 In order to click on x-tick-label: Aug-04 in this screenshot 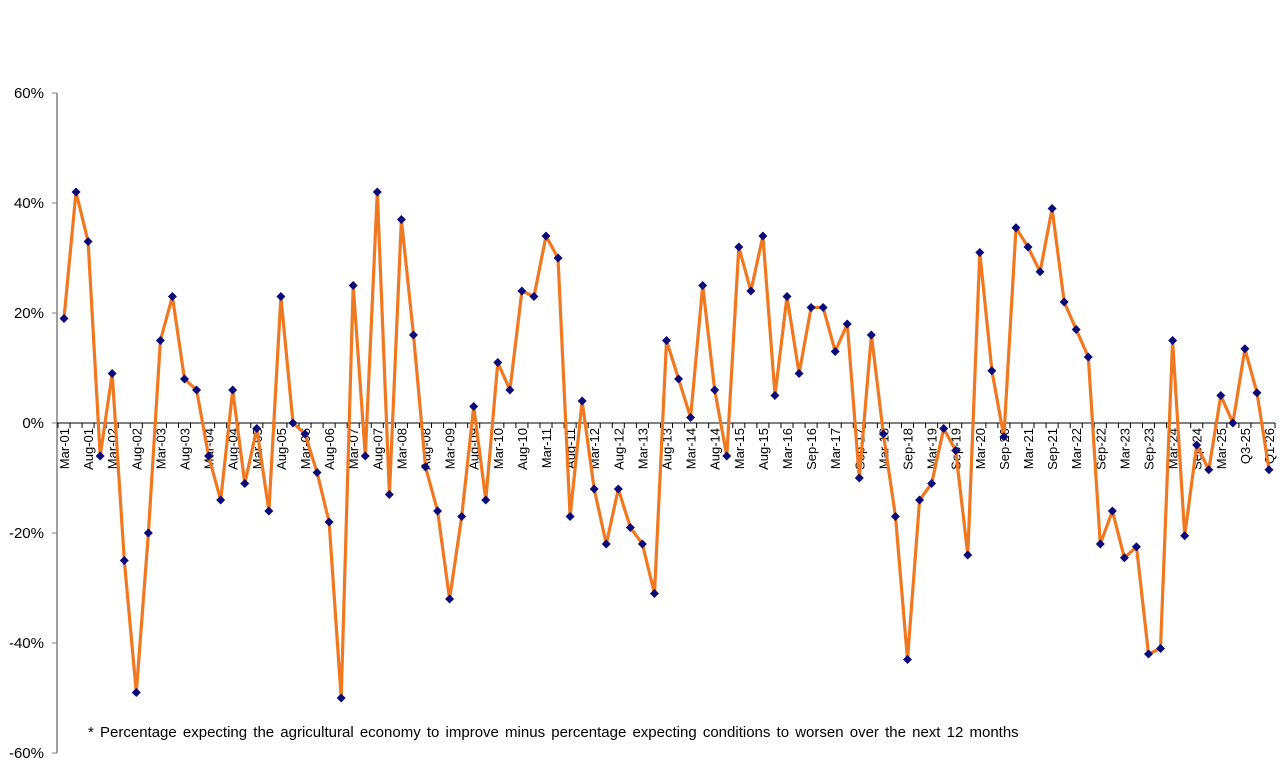, I will do `click(233, 449)`.